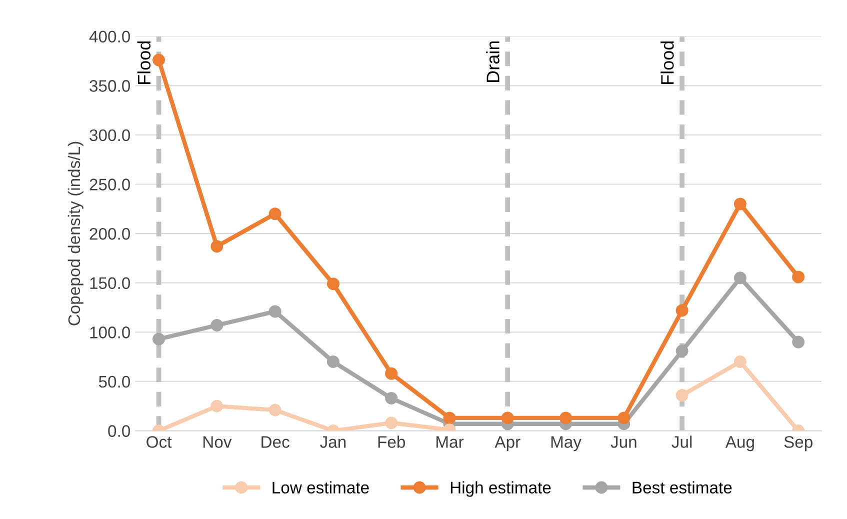  I want to click on x-tick-label: May, so click(566, 444).